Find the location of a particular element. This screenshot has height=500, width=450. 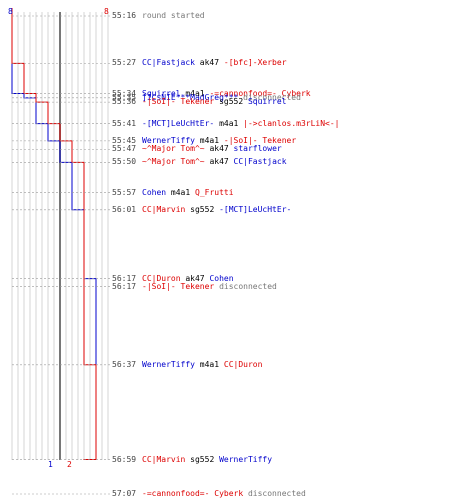

blue-player-name: ]ICsNIE***MadGreg*** is located at coordinates (190, 97).